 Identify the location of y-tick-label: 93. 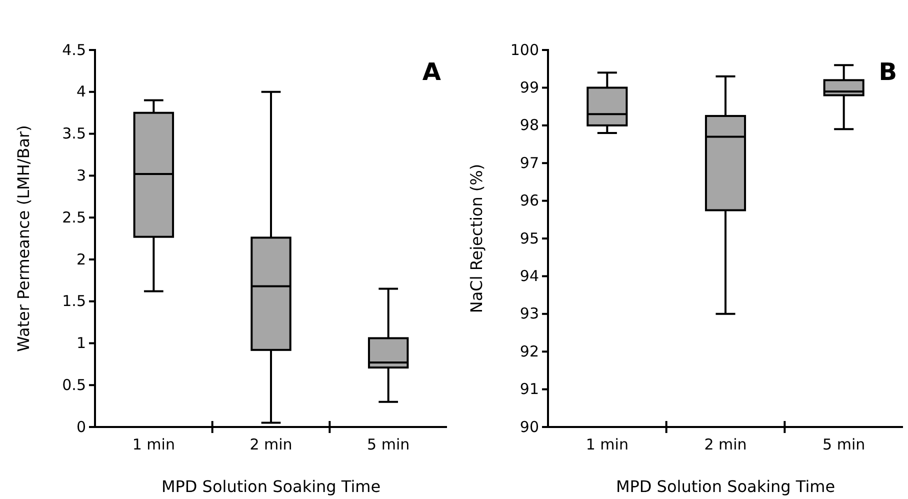
(529, 313).